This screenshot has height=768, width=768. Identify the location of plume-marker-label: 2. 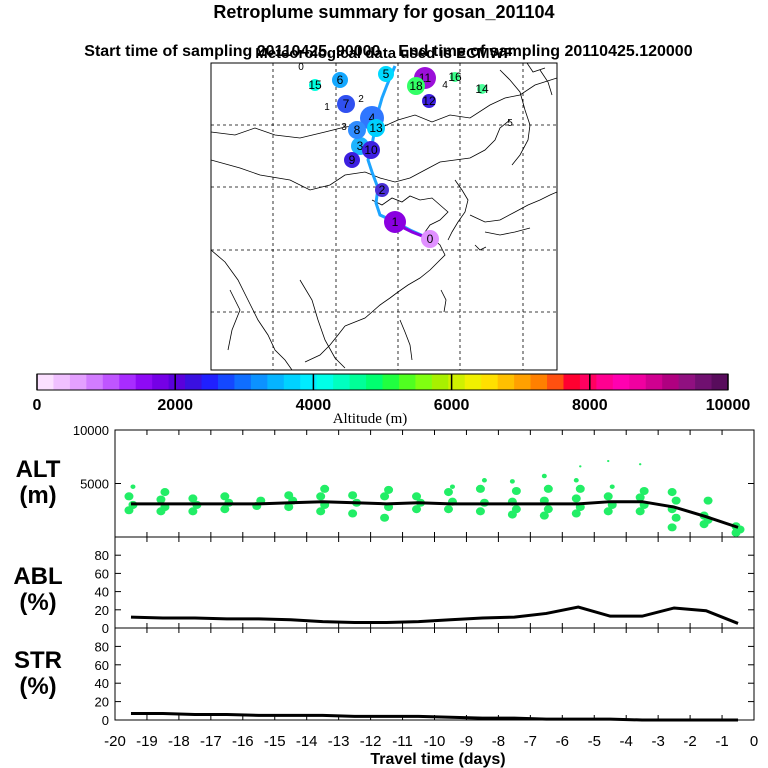
(382, 190).